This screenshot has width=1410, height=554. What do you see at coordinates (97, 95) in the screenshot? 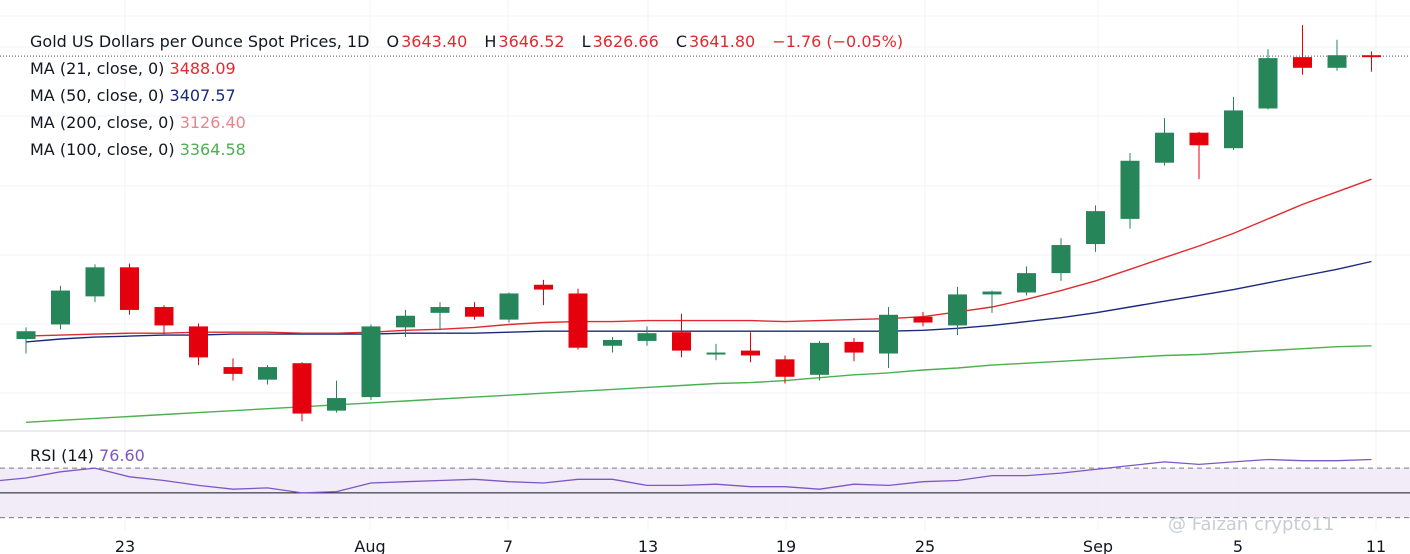
I see `ma50-label: MA (50, close, 0)` at bounding box center [97, 95].